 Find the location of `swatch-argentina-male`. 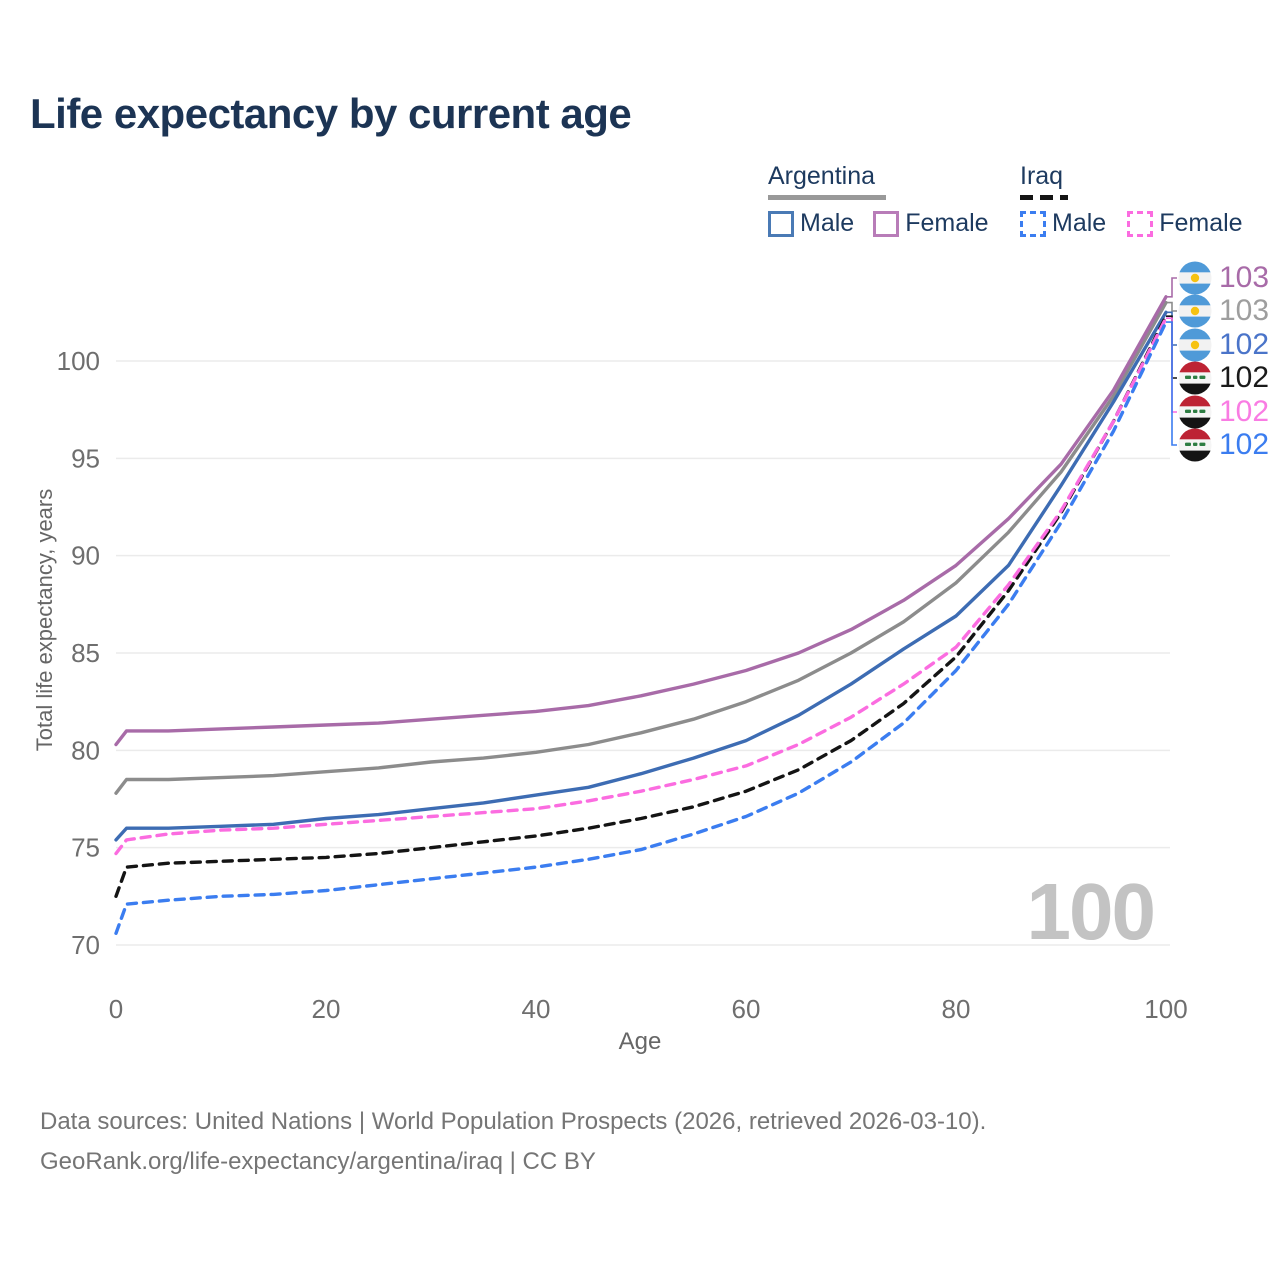

swatch-argentina-male is located at coordinates (781, 223).